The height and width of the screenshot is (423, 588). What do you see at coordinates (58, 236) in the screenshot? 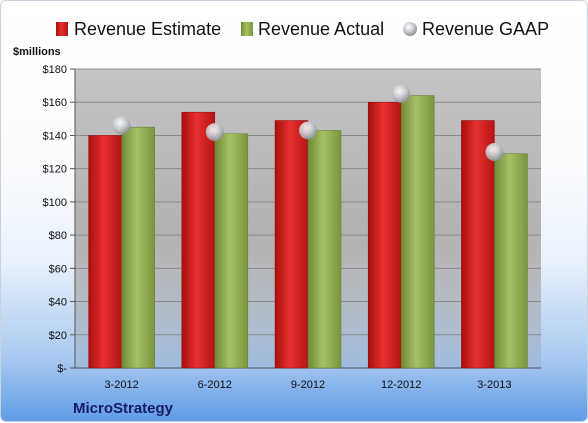
I see `y-tick-label: $80` at bounding box center [58, 236].